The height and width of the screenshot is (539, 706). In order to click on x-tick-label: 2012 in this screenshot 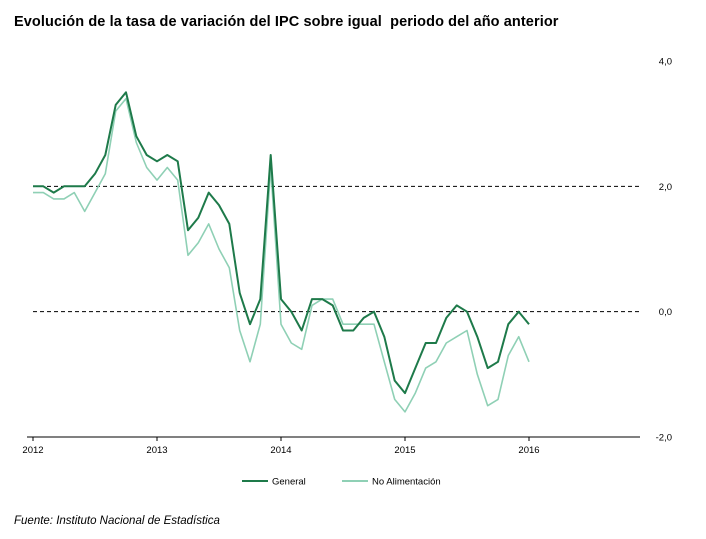, I will do `click(32, 450)`.